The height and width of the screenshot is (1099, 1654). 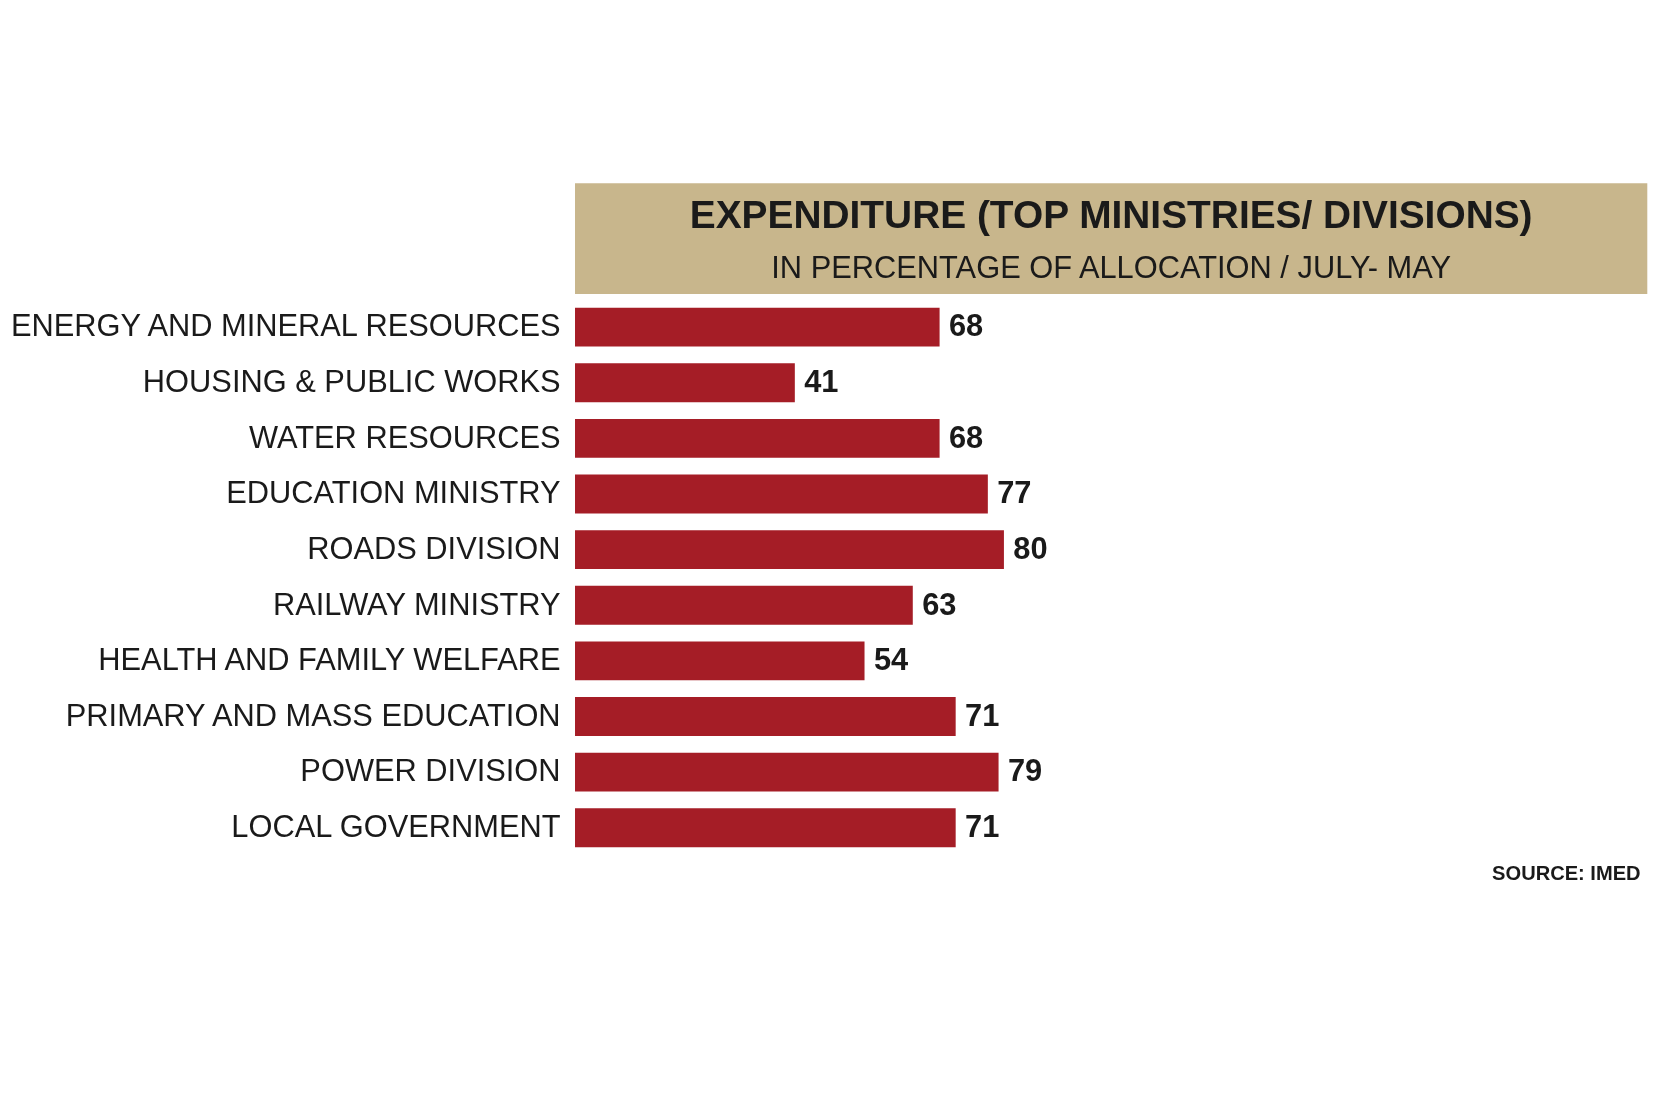 I want to click on y-tick-label: ROADS DIVISION, so click(x=434, y=548).